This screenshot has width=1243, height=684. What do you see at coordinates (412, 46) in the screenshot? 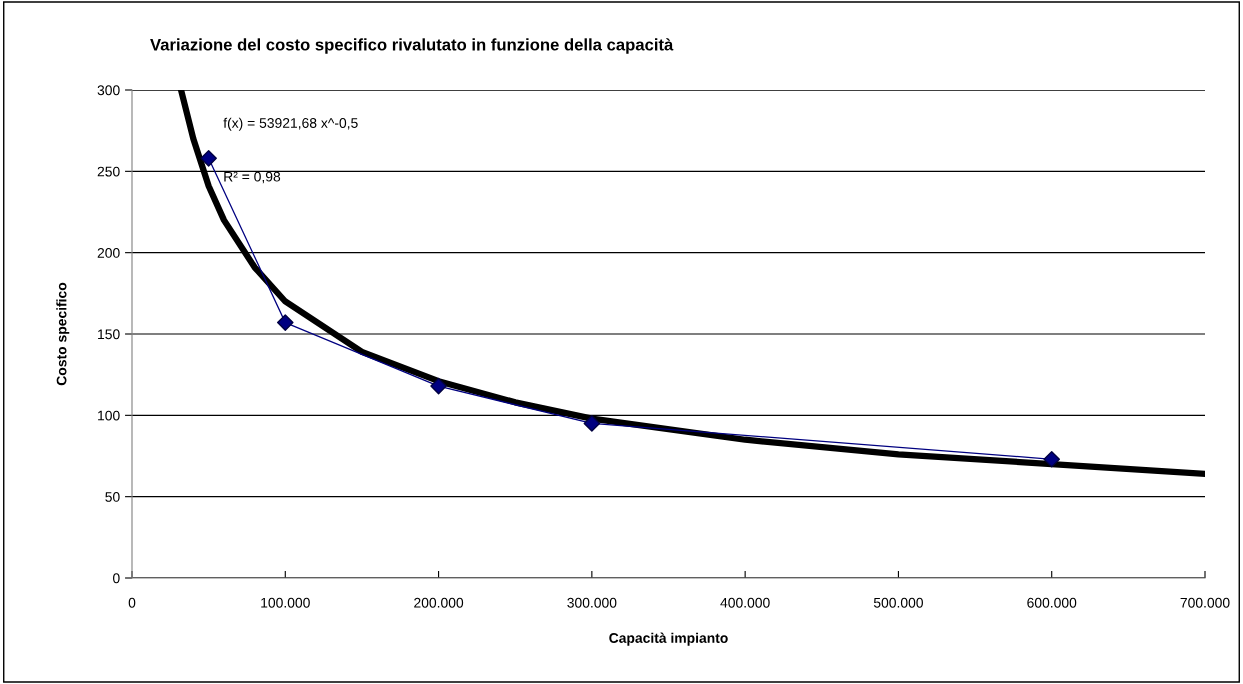
I see `chart-title: Variazione del costo specifico rivalutato in funzione della capacità` at bounding box center [412, 46].